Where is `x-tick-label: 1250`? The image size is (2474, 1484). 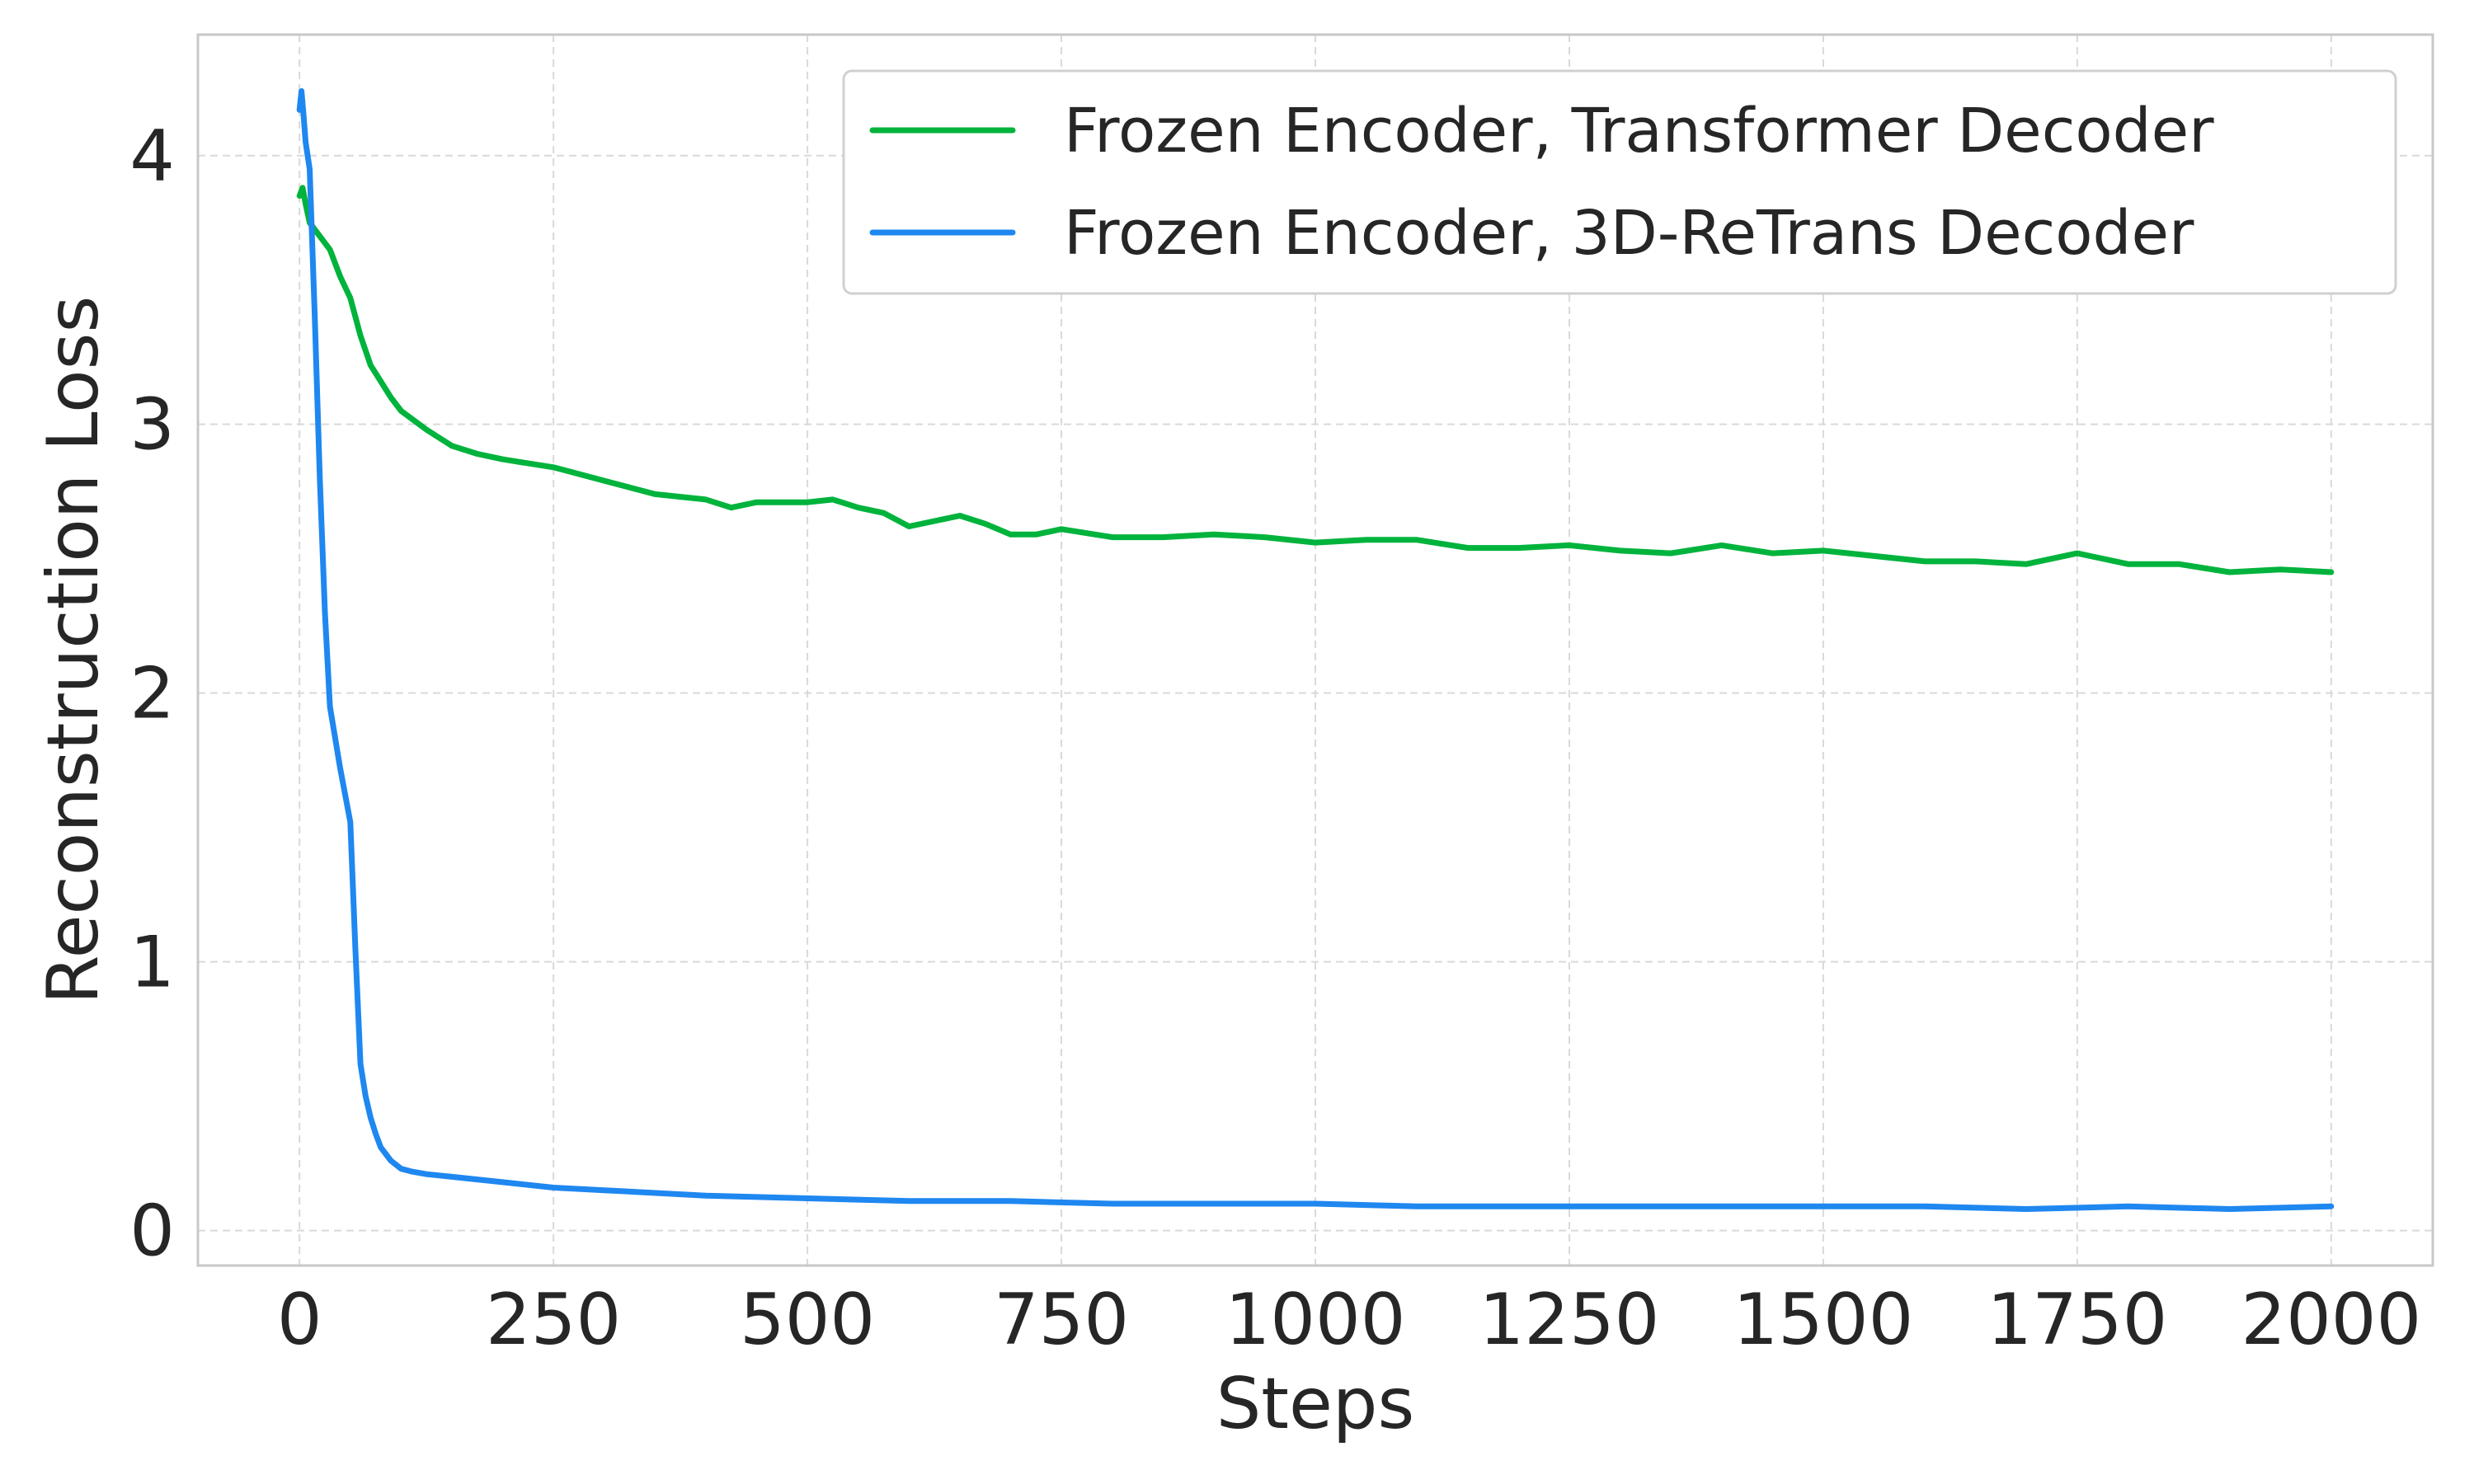 x-tick-label: 1250 is located at coordinates (1569, 1320).